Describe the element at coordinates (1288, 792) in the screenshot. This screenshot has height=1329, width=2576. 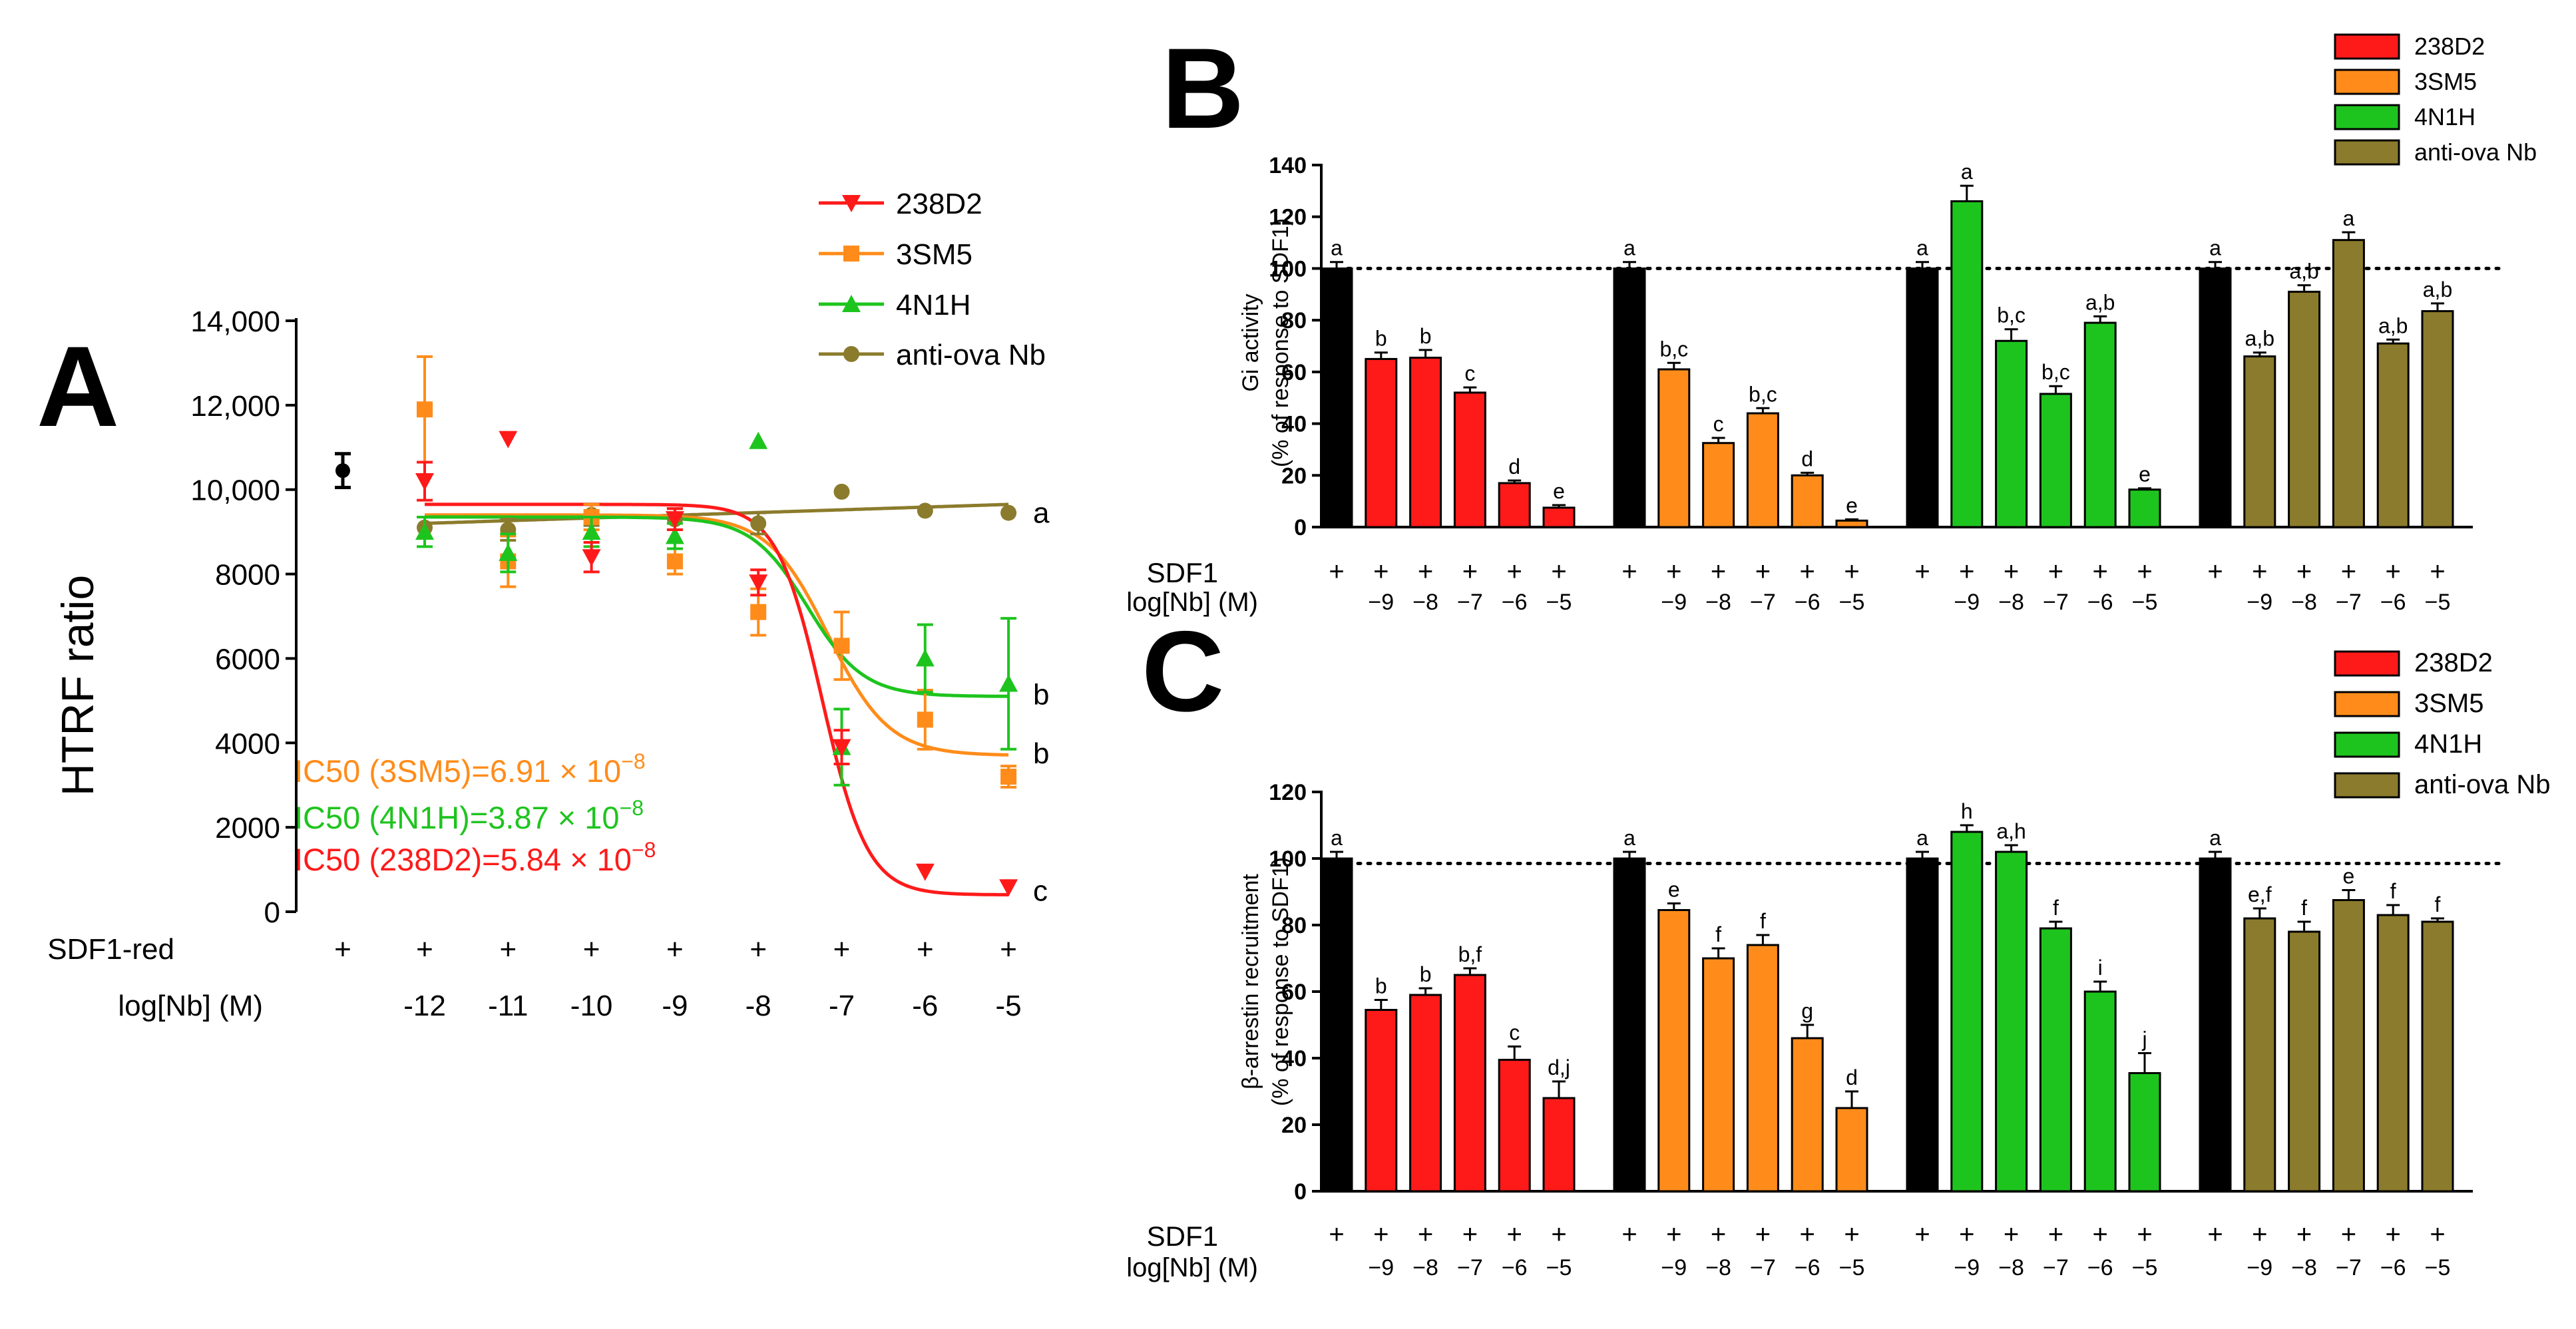
I see `panel-c-y-tick-label: 120` at that location.